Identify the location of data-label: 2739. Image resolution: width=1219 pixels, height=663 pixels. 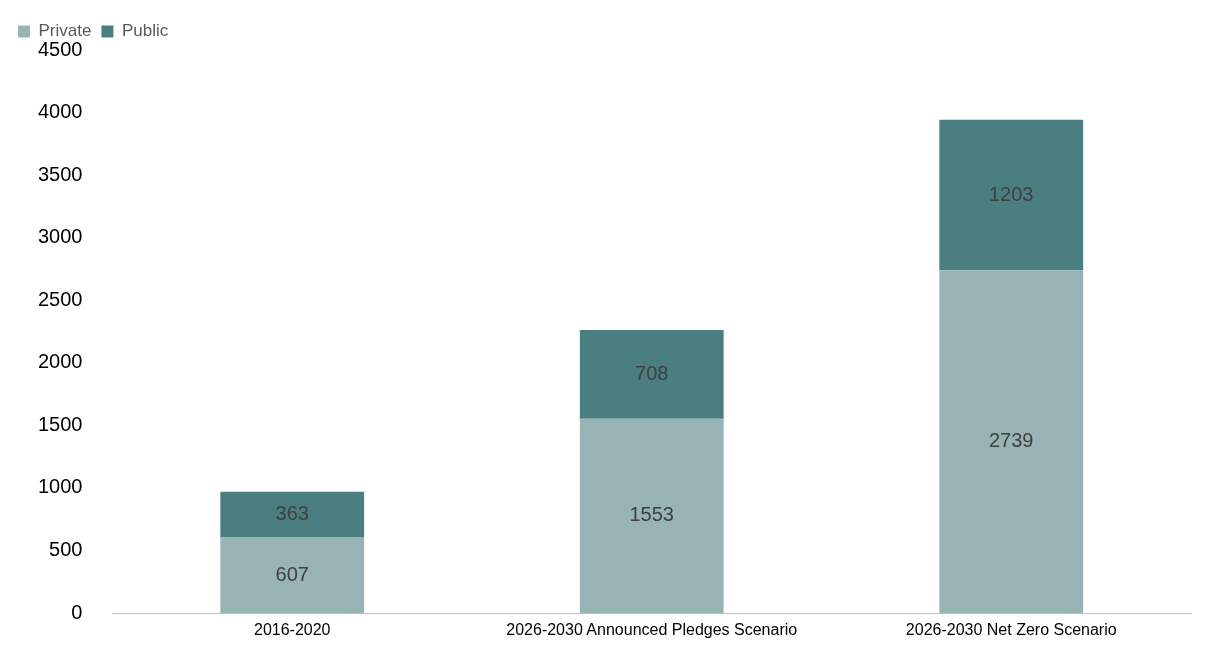
(1011, 440).